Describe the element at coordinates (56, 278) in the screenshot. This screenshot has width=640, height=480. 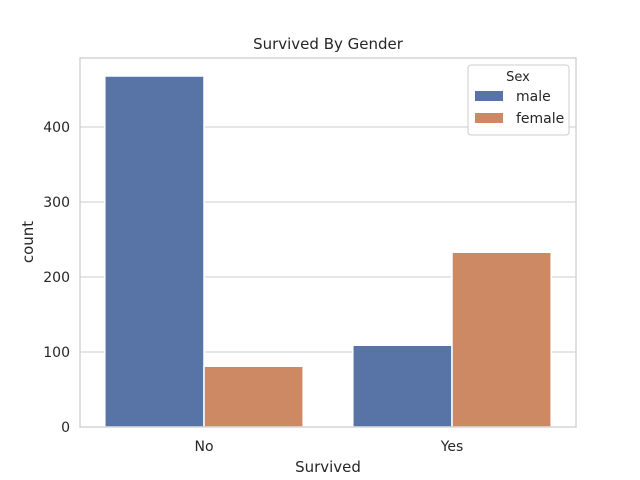
I see `y-tick-label: 200` at that location.